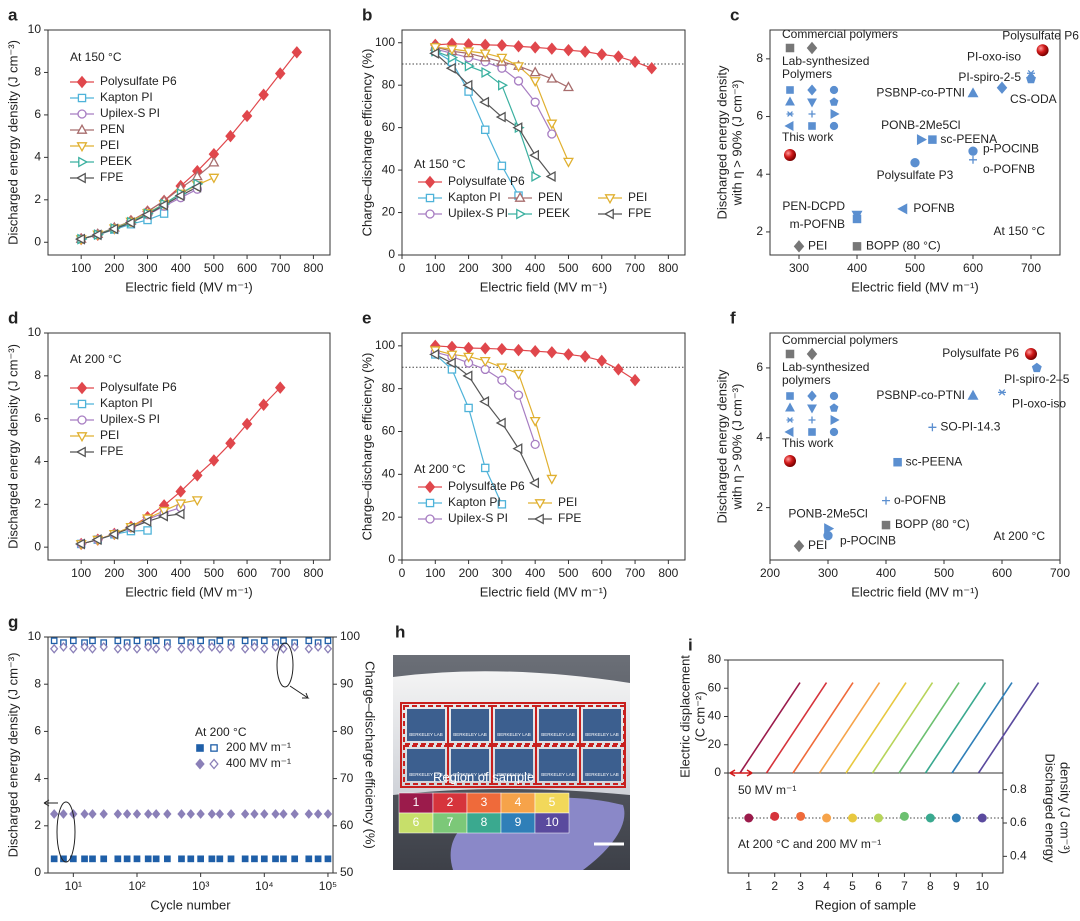 The image size is (1080, 921). What do you see at coordinates (518, 802) in the screenshot?
I see `region-number: 4` at bounding box center [518, 802].